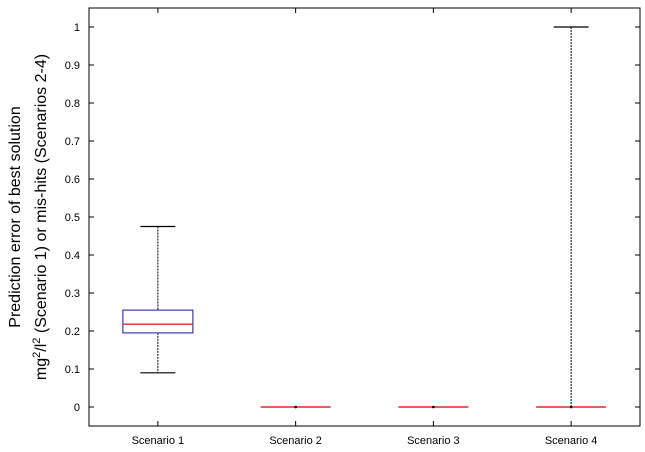 The image size is (645, 452). What do you see at coordinates (158, 321) in the screenshot?
I see `box-iqr` at bounding box center [158, 321].